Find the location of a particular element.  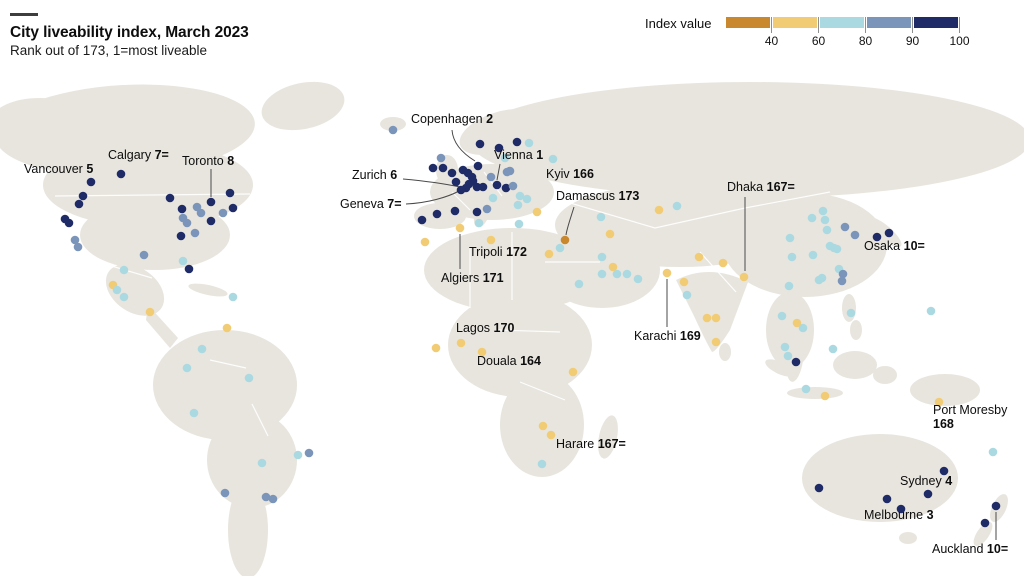

city-label-lagos: Lagos 170 is located at coordinates (485, 328).